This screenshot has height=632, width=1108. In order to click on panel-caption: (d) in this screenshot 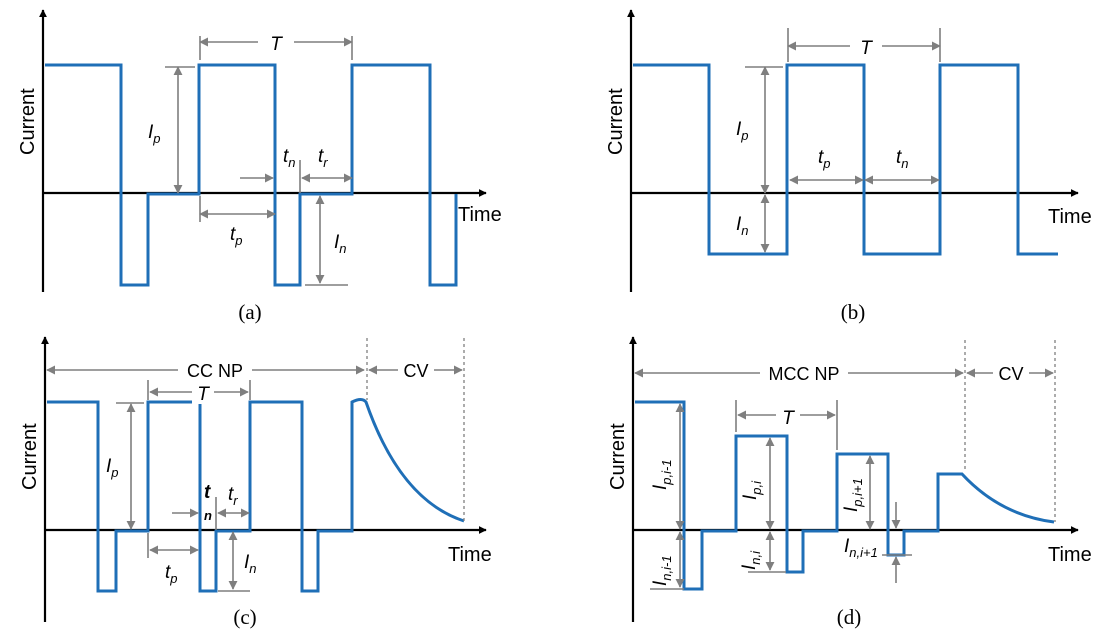, I will do `click(849, 617)`.